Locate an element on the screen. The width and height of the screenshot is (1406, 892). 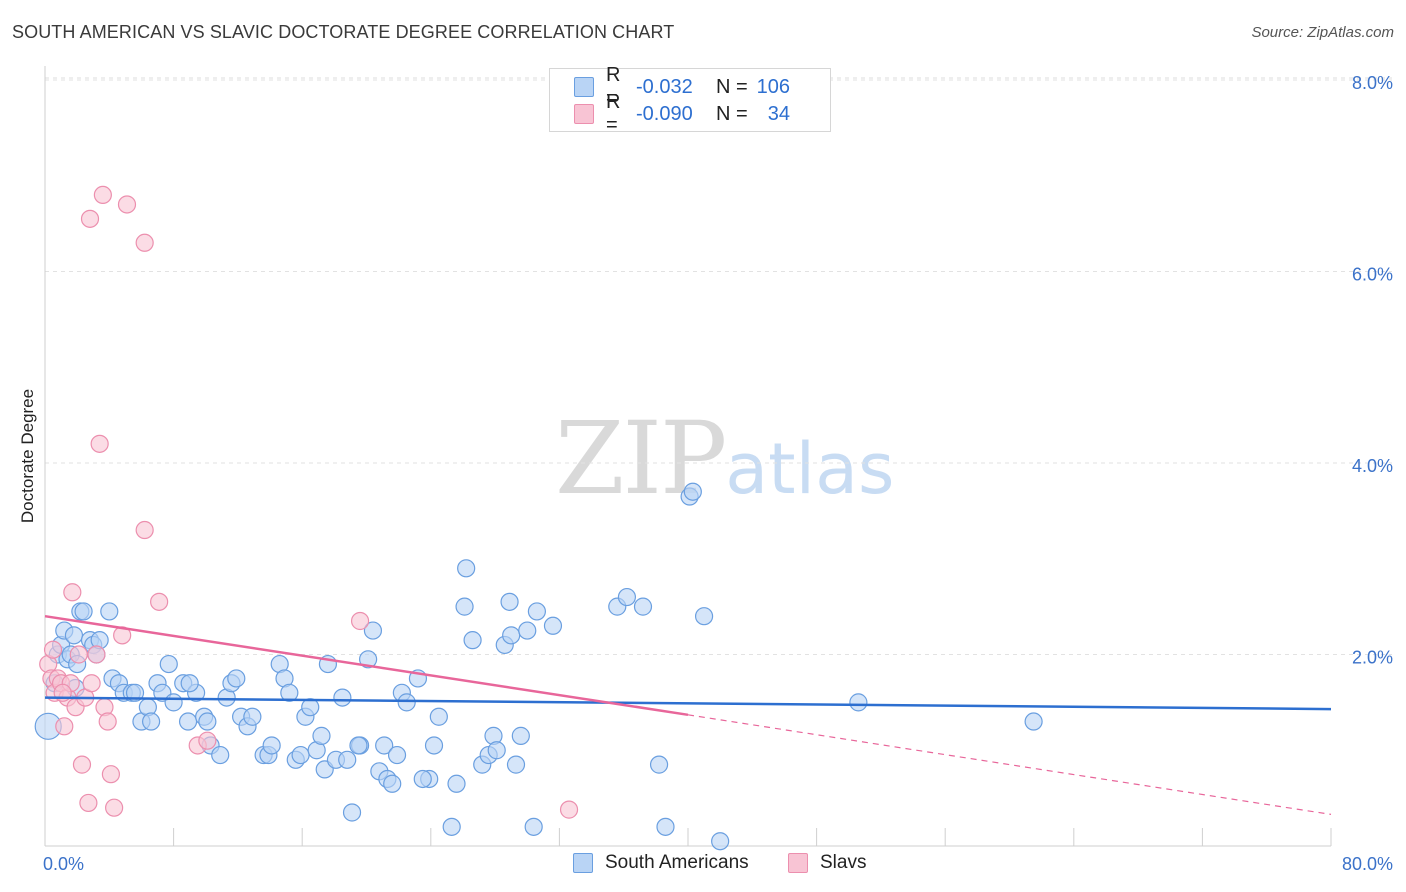
trend-line-south-americans is located at coordinates (688, 703).